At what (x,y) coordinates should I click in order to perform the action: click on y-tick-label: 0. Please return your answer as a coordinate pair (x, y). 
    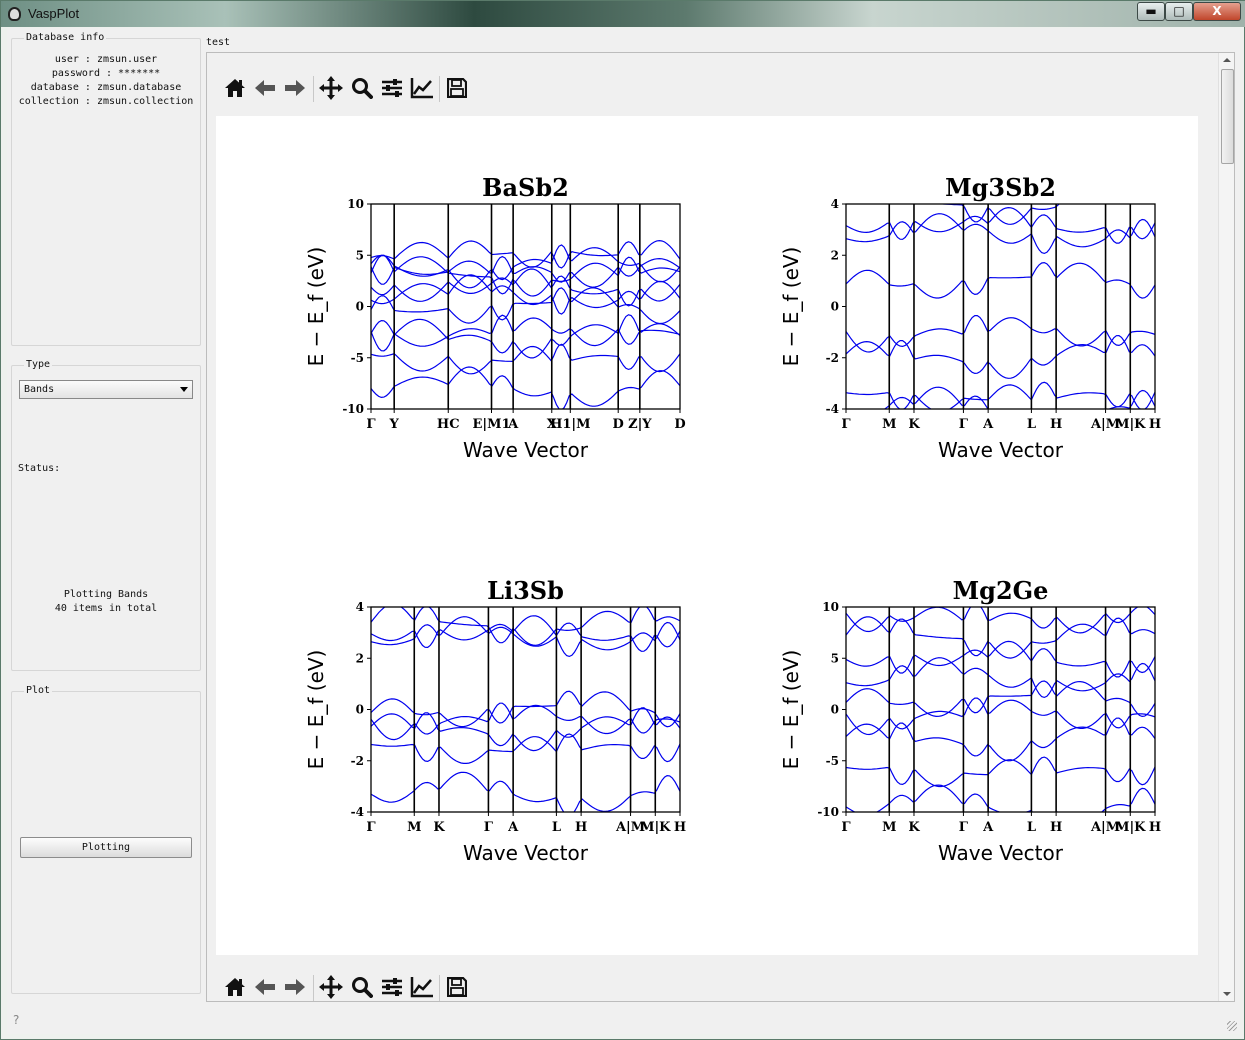
    Looking at the image, I should click on (835, 710).